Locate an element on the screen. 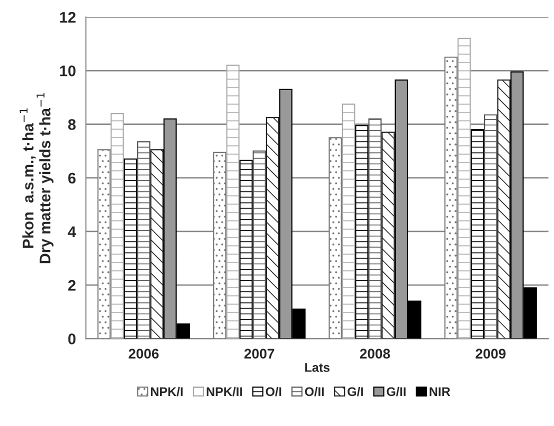 The width and height of the screenshot is (554, 426). y-tick-label: 4 is located at coordinates (72, 231).